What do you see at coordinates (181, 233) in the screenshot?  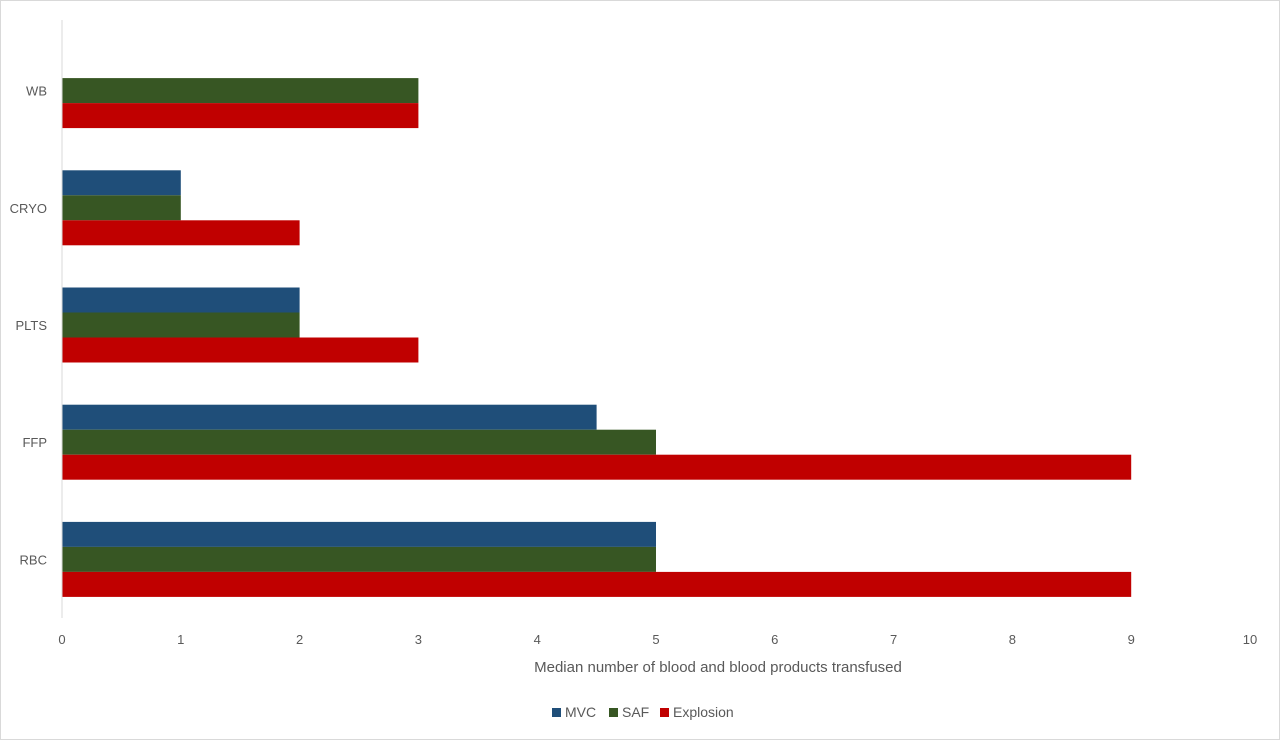 I see `bar-cryo-explosion` at bounding box center [181, 233].